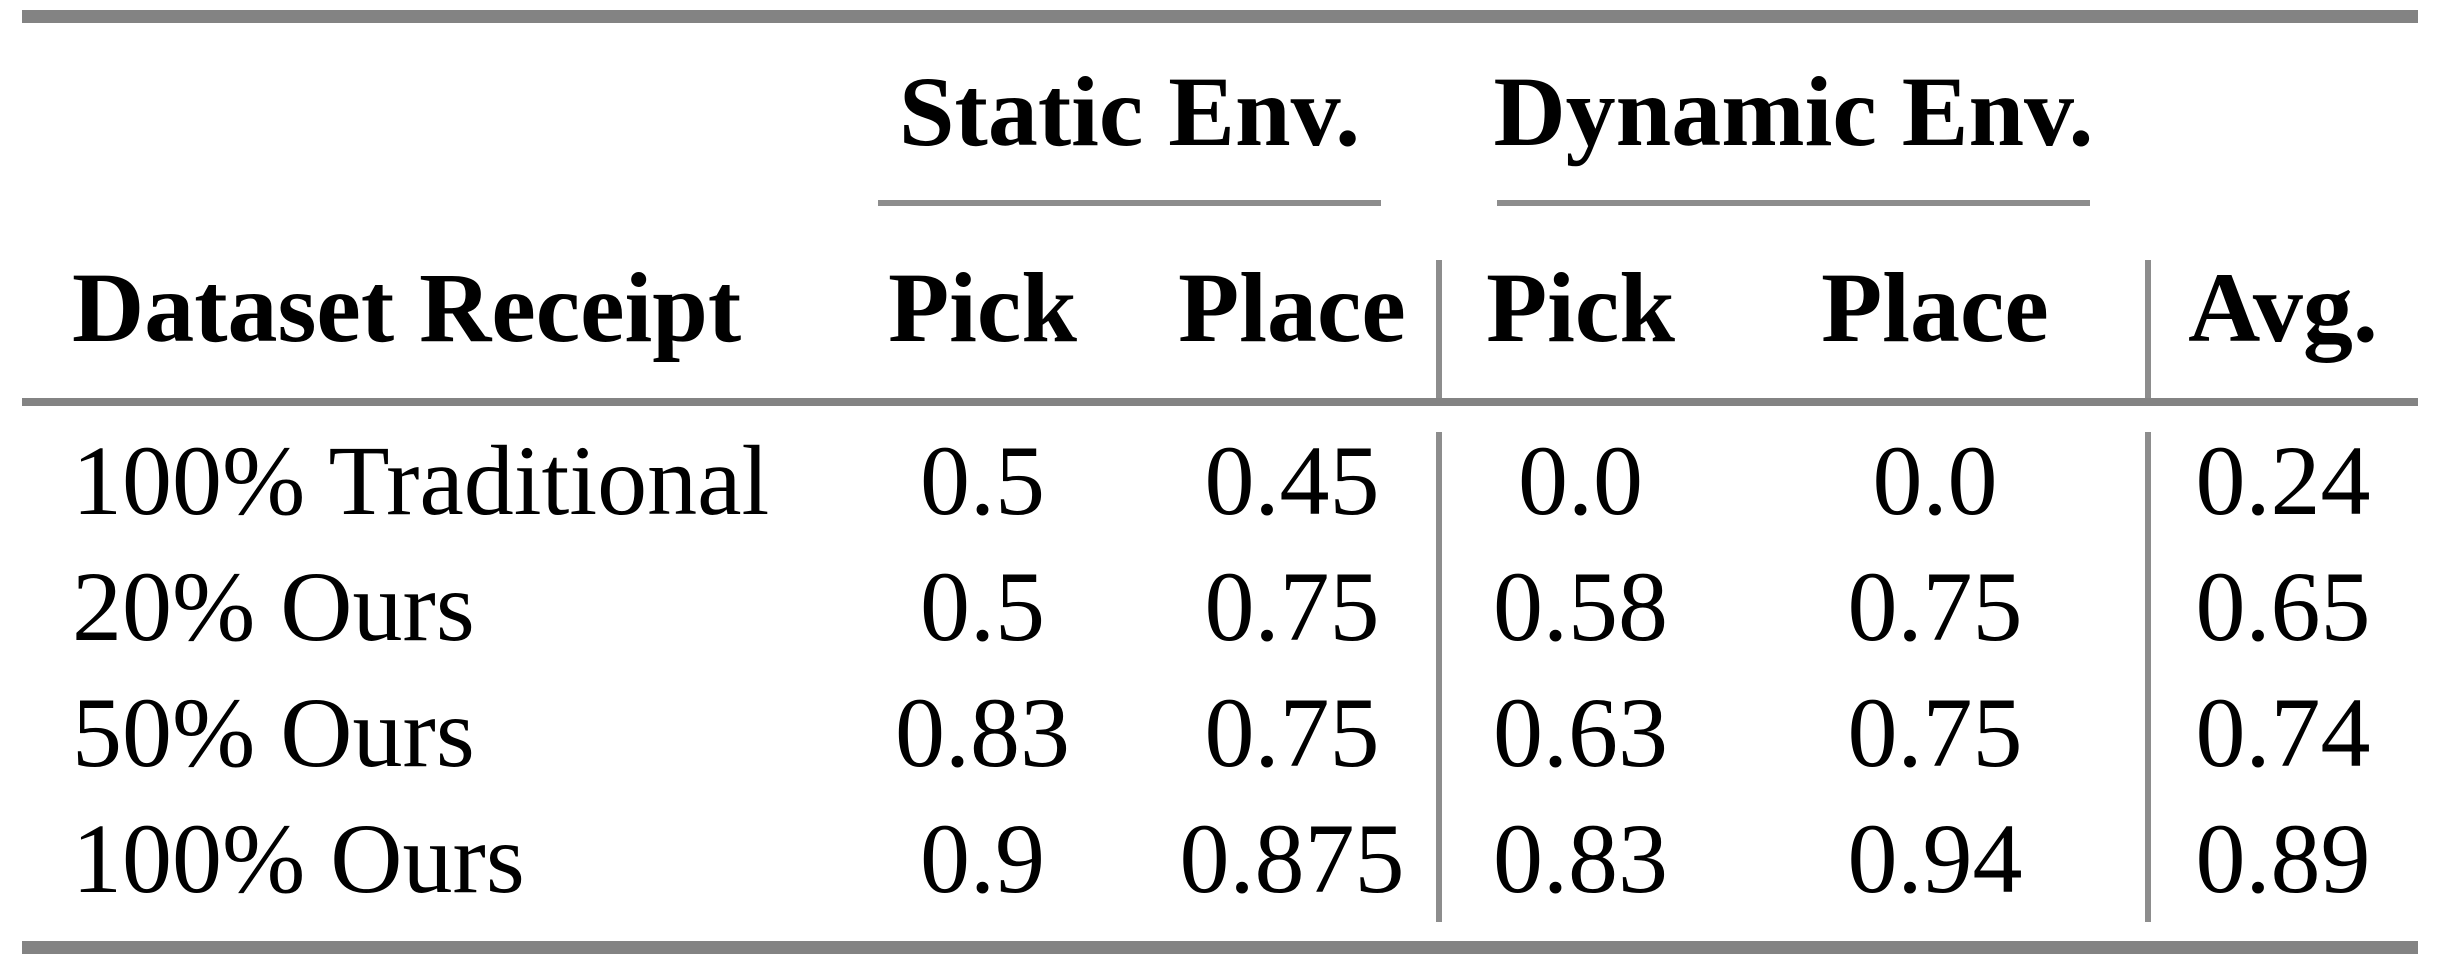  Describe the element at coordinates (1580, 480) in the screenshot. I see `cell-dynamic-pick: 0.0` at that location.